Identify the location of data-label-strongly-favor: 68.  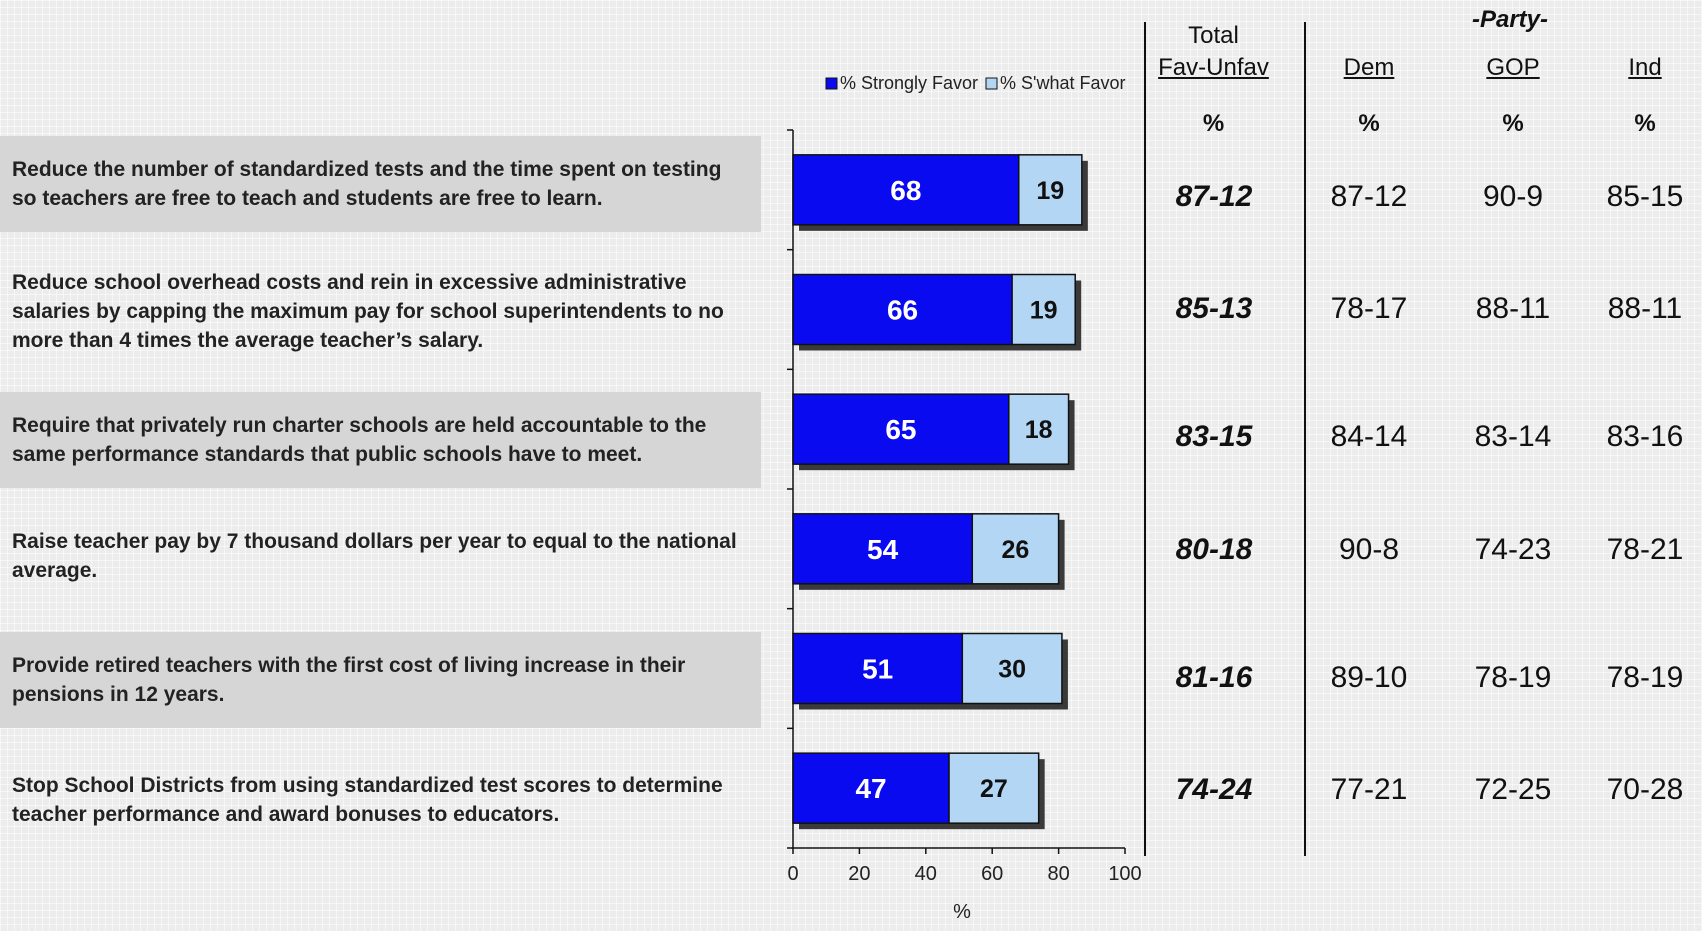
(905, 190).